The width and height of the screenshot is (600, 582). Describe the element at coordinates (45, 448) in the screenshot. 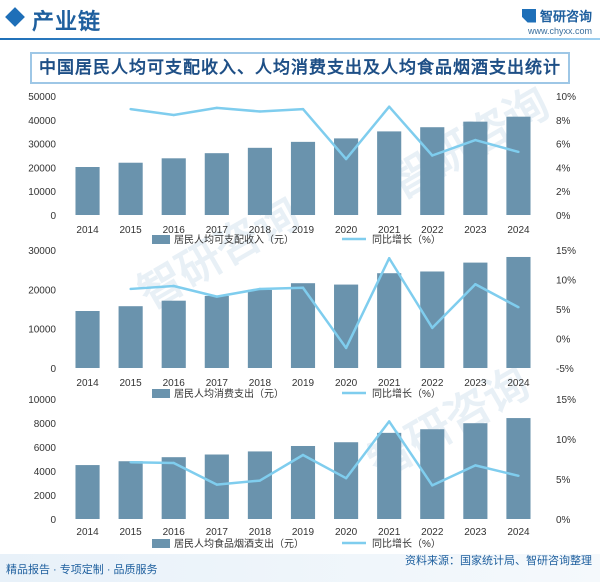

I see `y-left-tick-label: 6000` at that location.